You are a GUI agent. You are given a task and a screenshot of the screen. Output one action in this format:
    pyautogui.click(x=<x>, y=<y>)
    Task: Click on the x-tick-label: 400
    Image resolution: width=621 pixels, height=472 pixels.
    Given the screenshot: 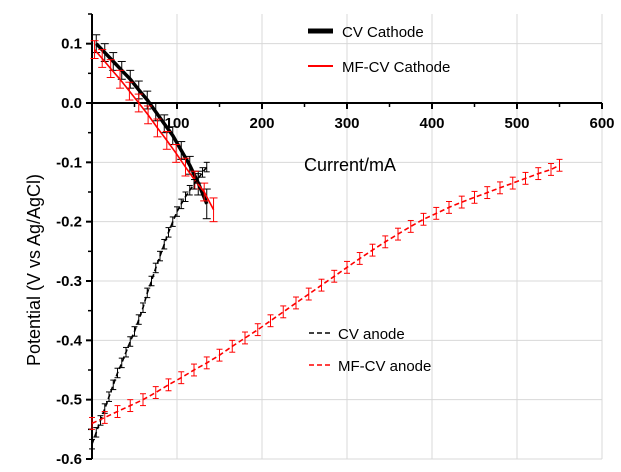 What is the action you would take?
    pyautogui.click(x=431, y=123)
    